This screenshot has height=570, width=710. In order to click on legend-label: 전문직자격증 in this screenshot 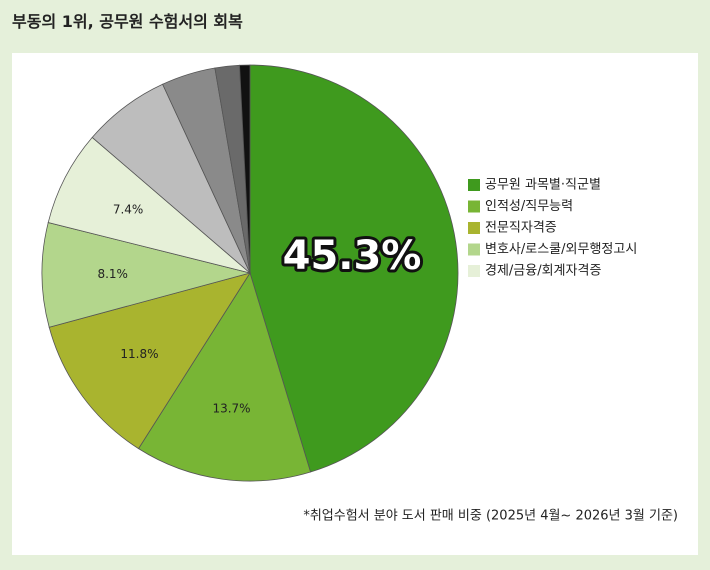, I will do `click(521, 228)`.